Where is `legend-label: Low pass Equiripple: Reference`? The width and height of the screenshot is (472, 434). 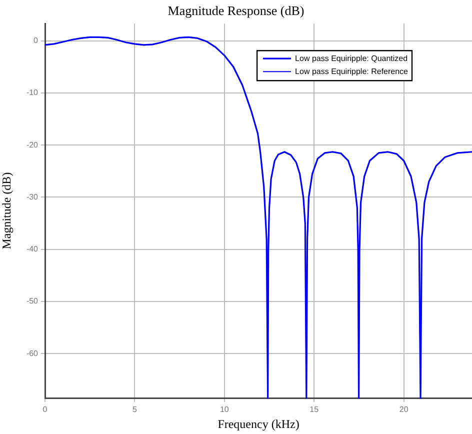
legend-label: Low pass Equiripple: Reference is located at coordinates (352, 71).